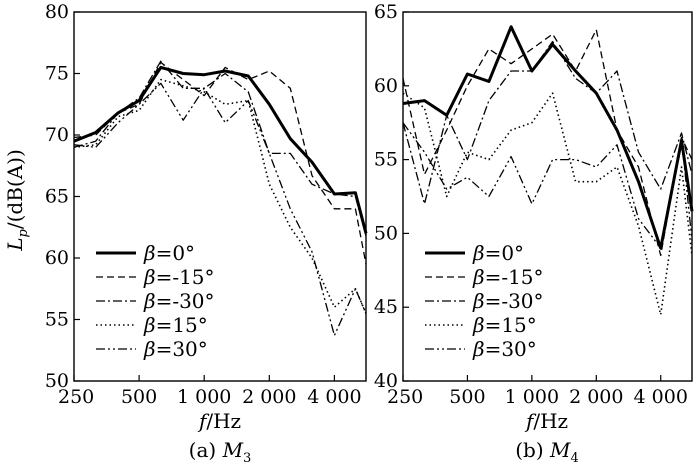  Describe the element at coordinates (596, 397) in the screenshot. I see `x-tick-label-b-2000: 2 000` at that location.